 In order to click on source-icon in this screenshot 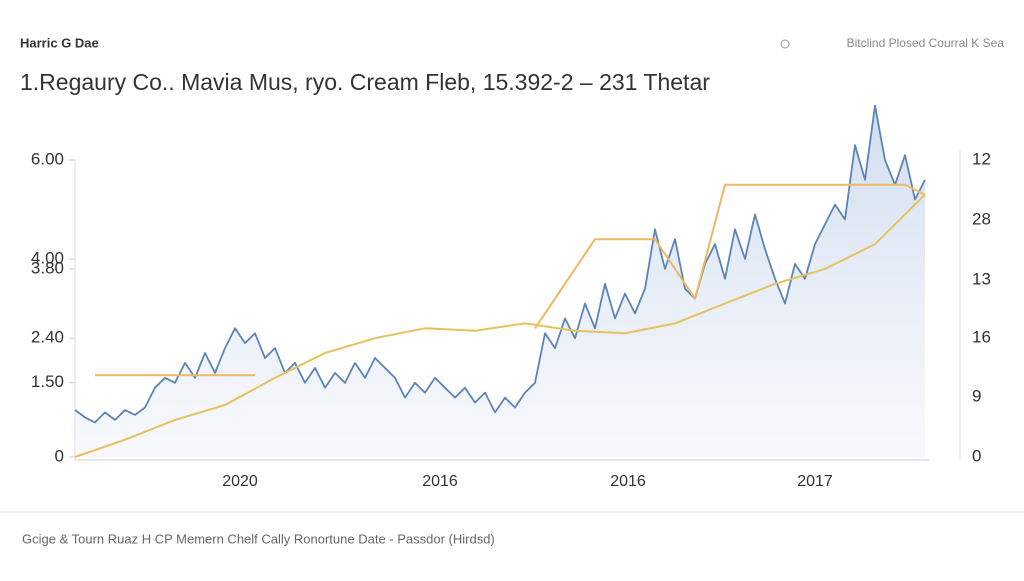, I will do `click(785, 44)`.